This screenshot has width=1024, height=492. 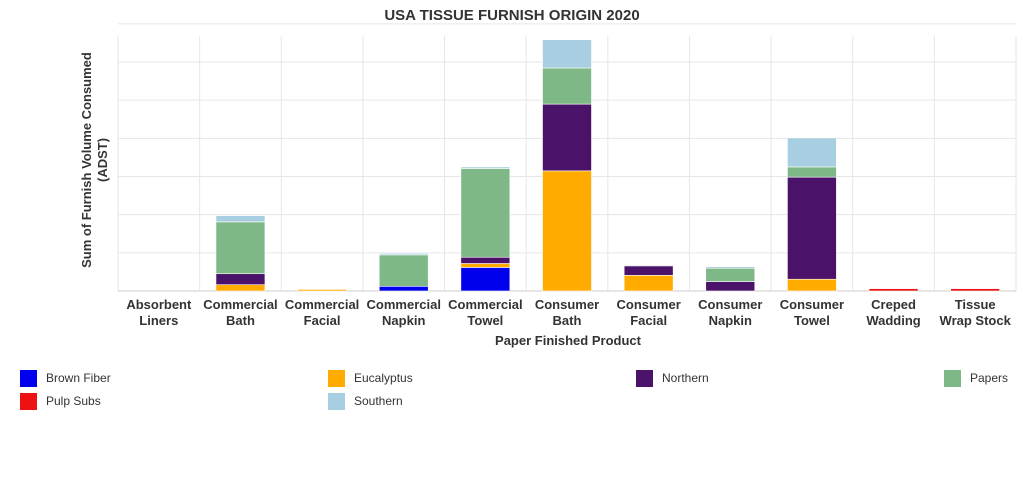 I want to click on x-tick-label: Creped Wadding, so click(x=893, y=312).